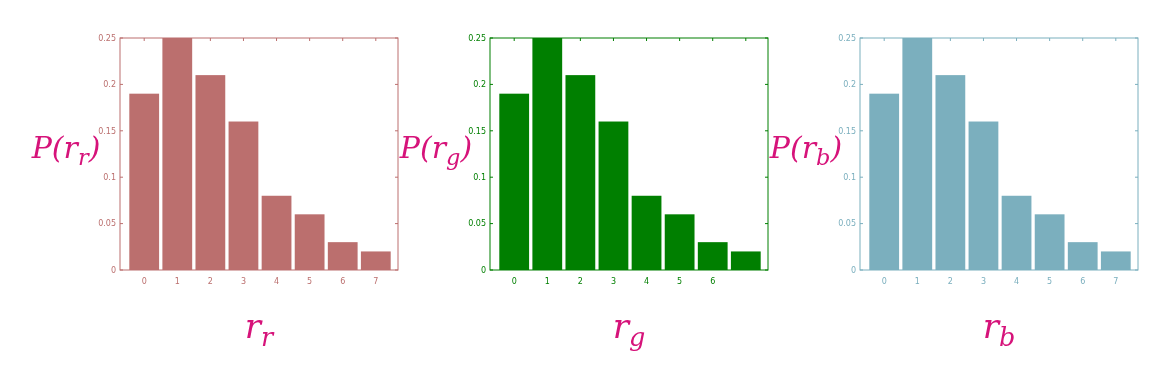 The image size is (1149, 375). What do you see at coordinates (999, 329) in the screenshot?
I see `x-axis-title: r$_{b}$` at bounding box center [999, 329].